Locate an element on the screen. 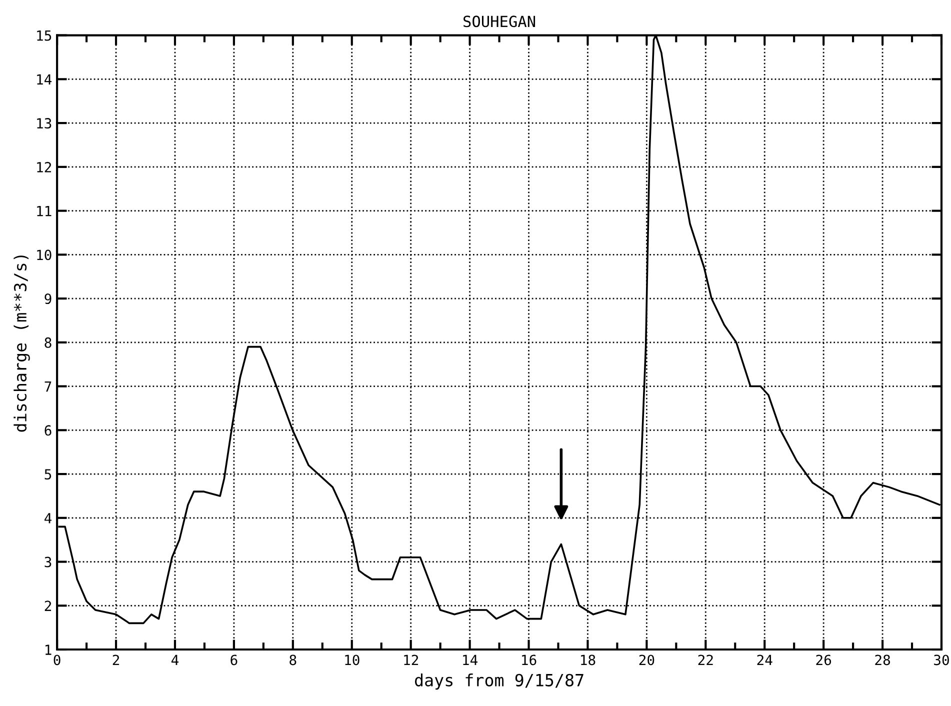 This screenshot has height=706, width=951. y-tick-label: 6 is located at coordinates (48, 430).